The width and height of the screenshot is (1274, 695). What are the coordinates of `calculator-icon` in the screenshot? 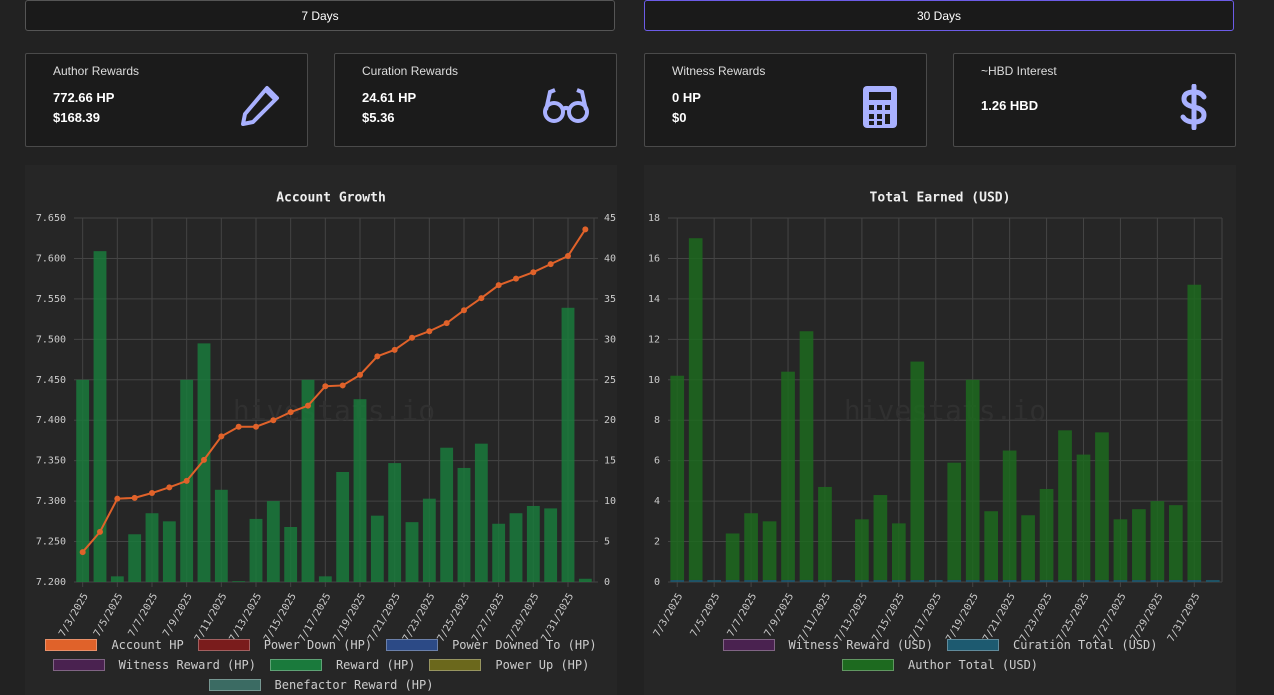 It's located at (880, 107).